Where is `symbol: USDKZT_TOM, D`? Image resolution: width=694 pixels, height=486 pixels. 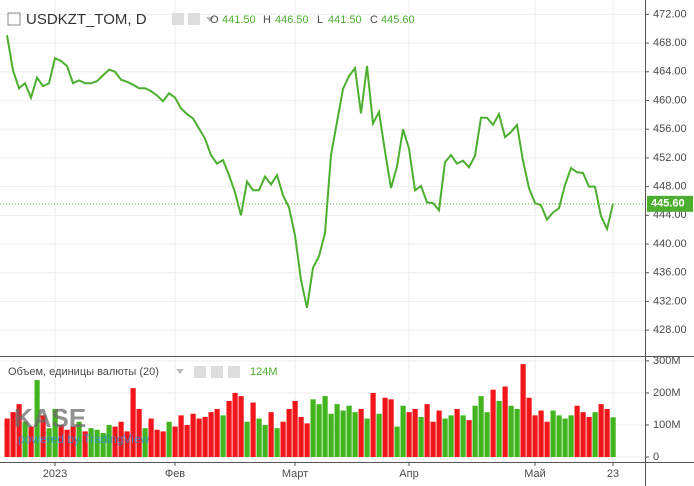 symbol: USDKZT_TOM, D is located at coordinates (86, 19).